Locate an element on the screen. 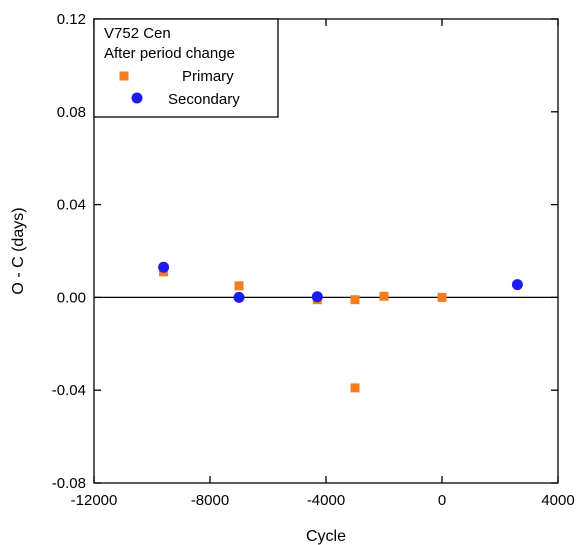 Image resolution: width=584 pixels, height=545 pixels. legend-box is located at coordinates (186, 68).